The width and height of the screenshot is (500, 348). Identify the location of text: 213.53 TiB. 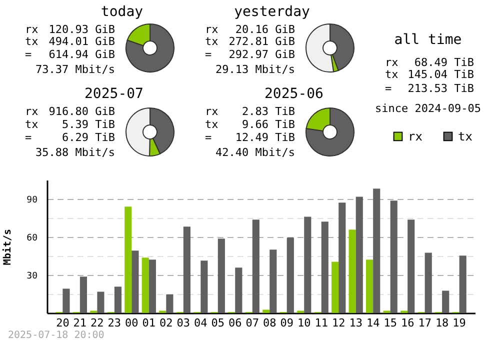
(441, 88).